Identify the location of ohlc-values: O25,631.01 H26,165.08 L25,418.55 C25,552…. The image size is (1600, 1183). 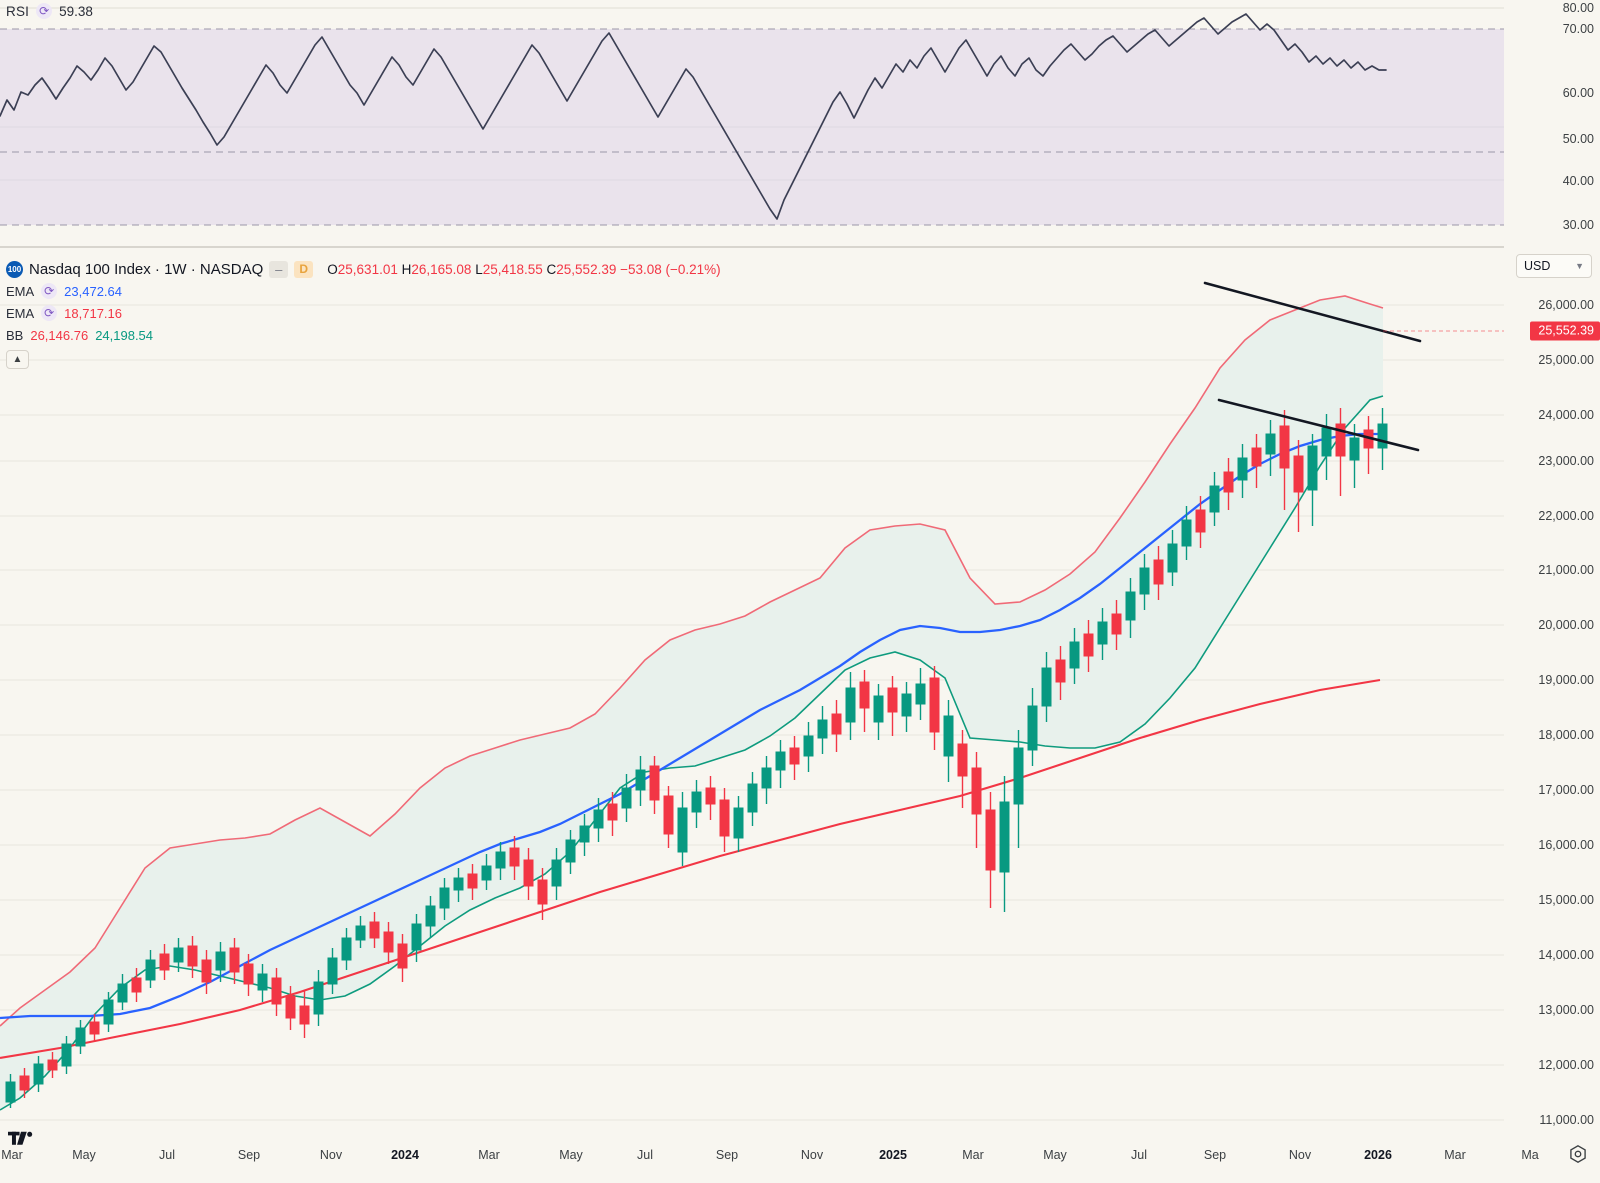
(523, 269).